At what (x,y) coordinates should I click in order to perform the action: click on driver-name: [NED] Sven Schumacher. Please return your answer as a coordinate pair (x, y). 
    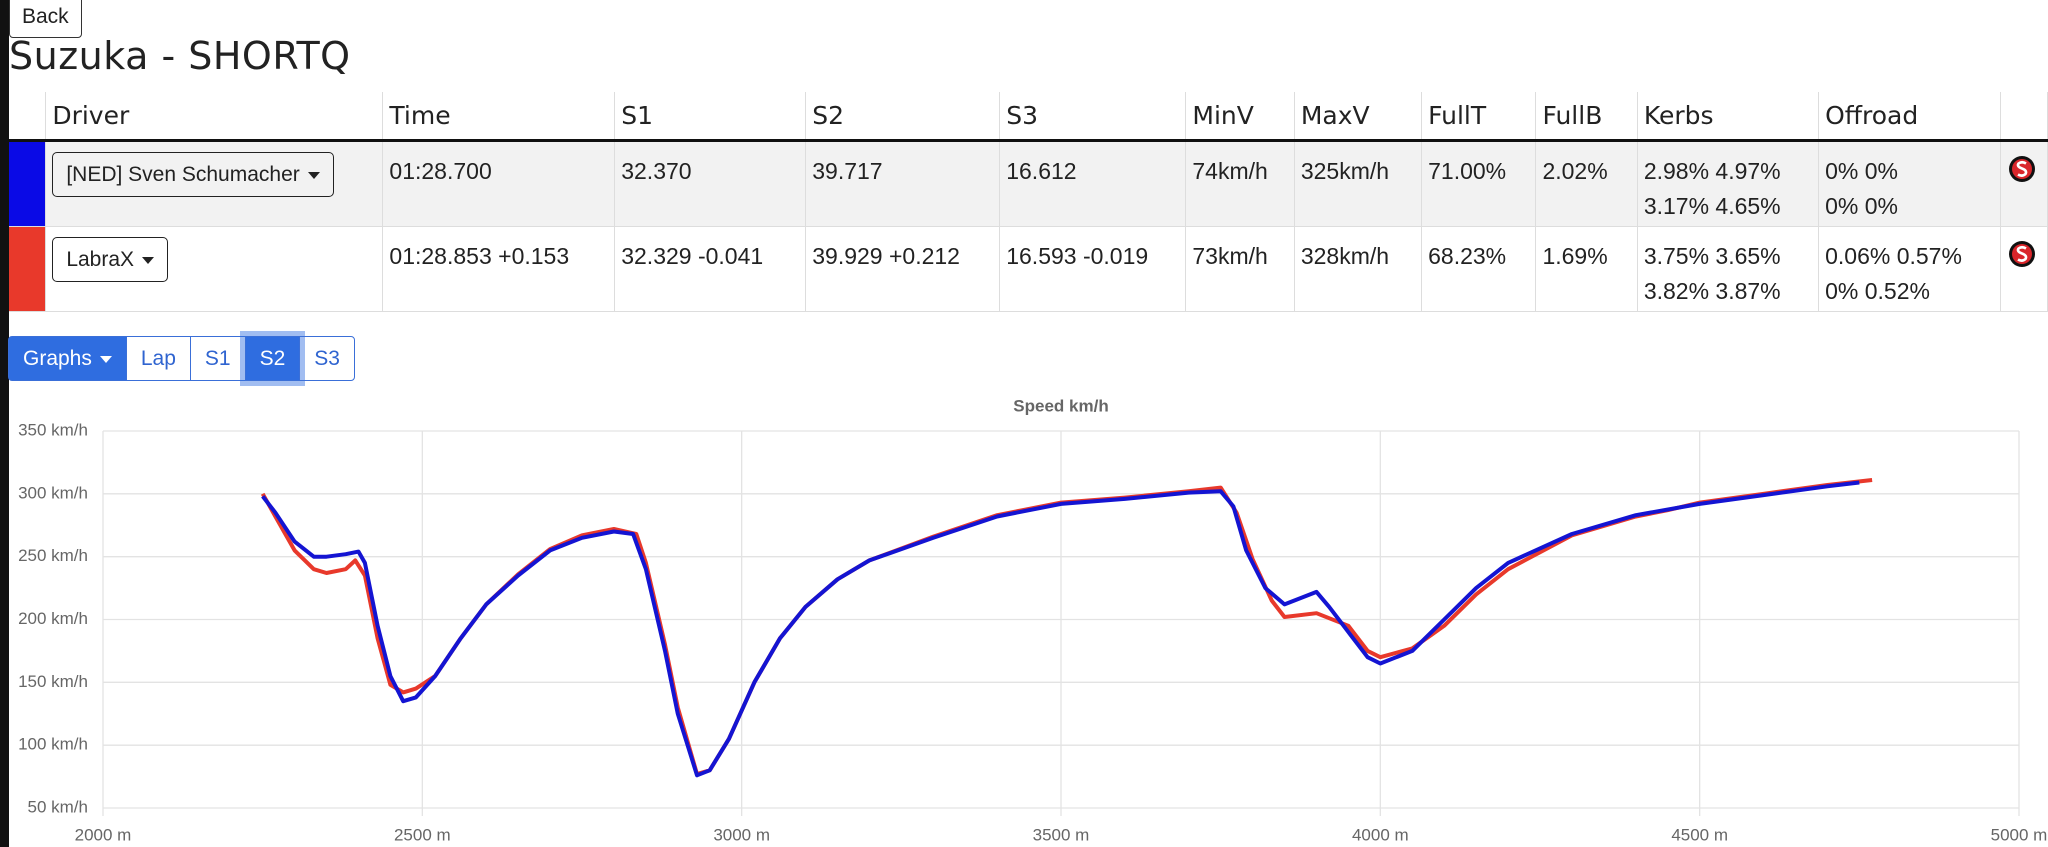
    Looking at the image, I should click on (183, 174).